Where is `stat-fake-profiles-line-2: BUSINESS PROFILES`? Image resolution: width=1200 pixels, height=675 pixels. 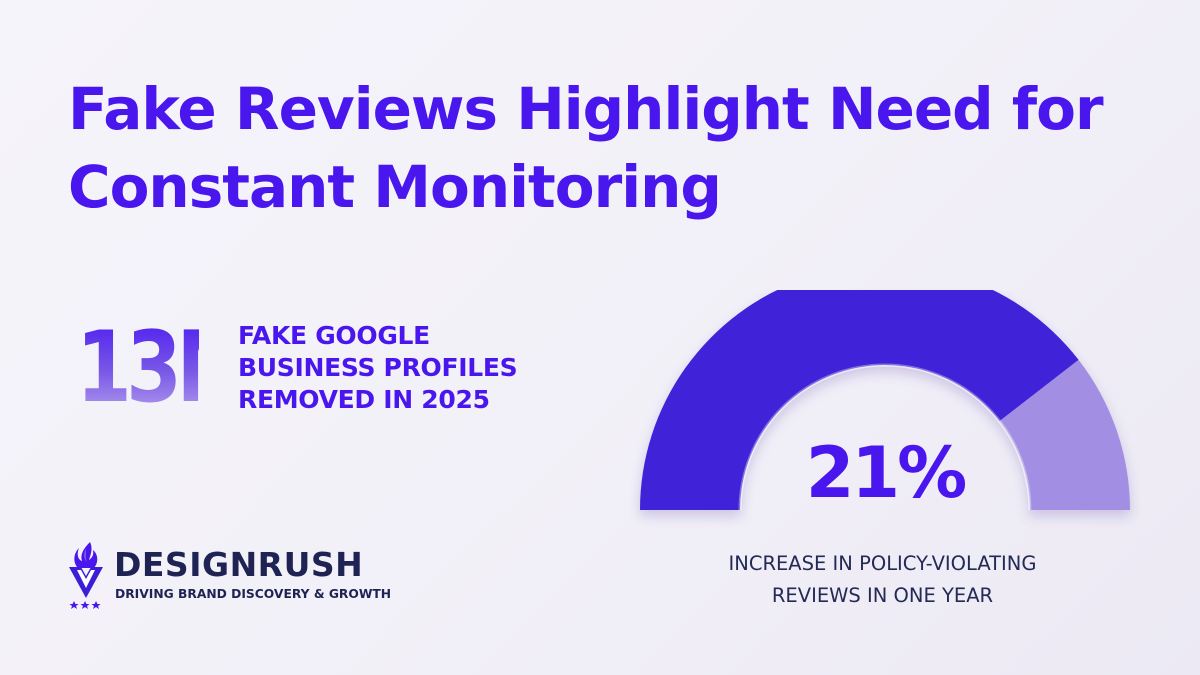 stat-fake-profiles-line-2: BUSINESS PROFILES is located at coordinates (378, 367).